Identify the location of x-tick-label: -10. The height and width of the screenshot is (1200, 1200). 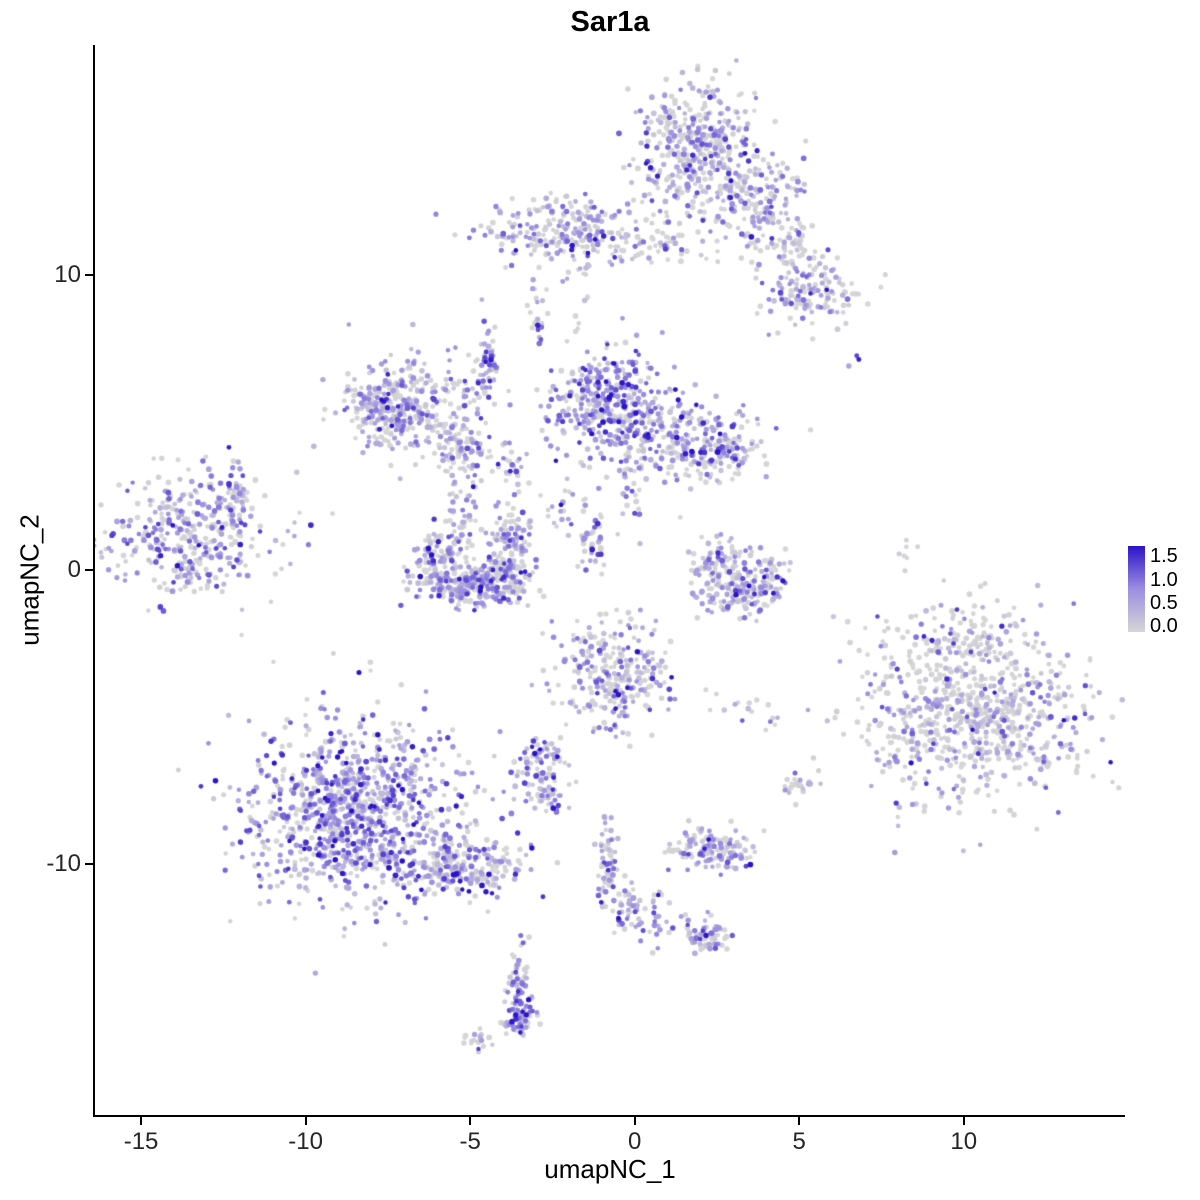
(305, 1141).